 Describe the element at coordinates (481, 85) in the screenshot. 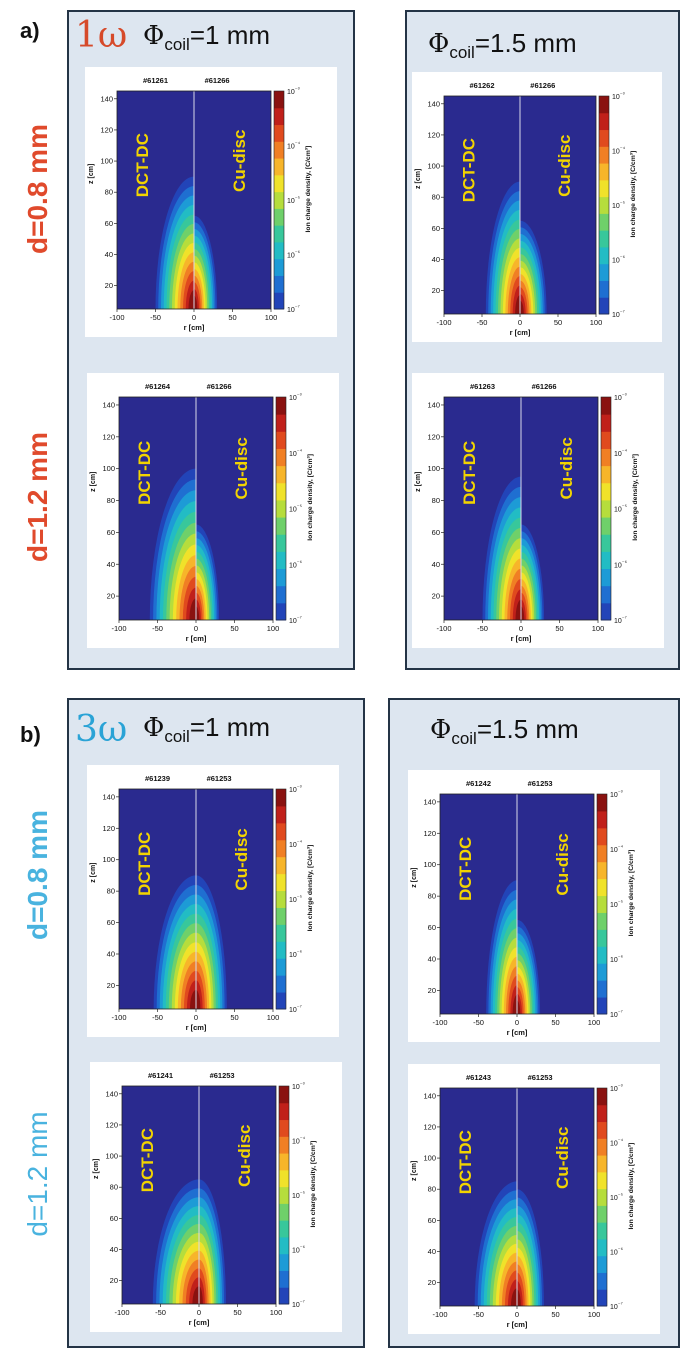

I see `shot-left: #61262` at that location.